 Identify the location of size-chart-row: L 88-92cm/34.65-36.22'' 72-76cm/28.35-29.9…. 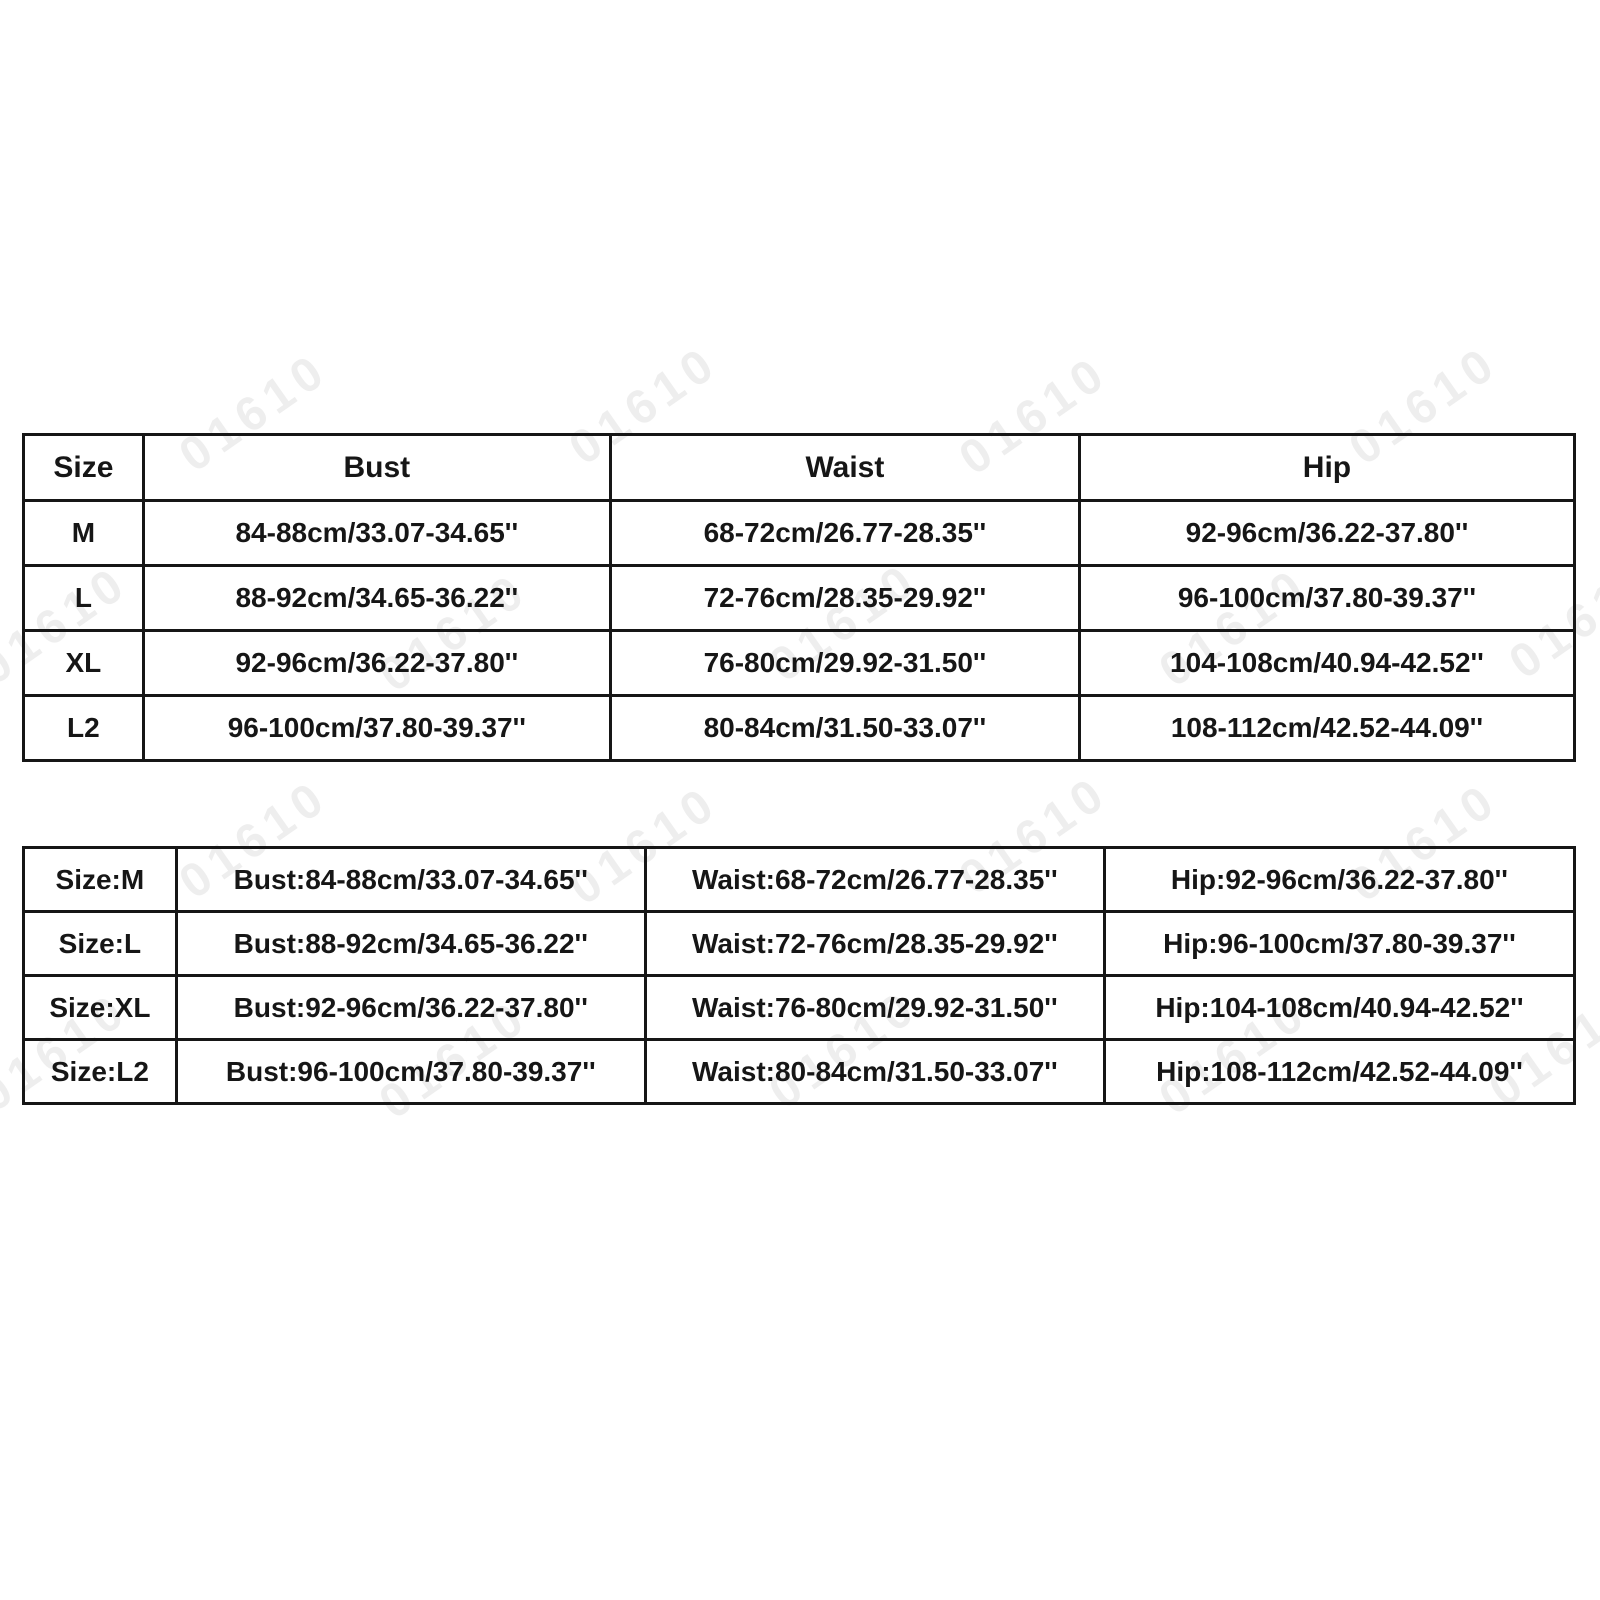
(799, 598).